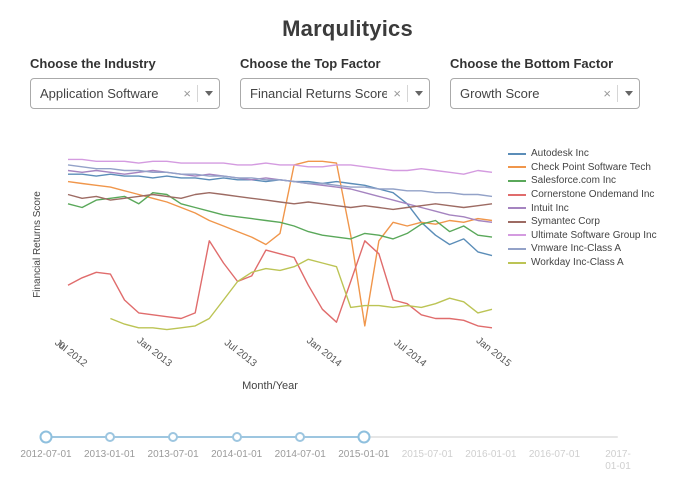 This screenshot has height=494, width=695. Describe the element at coordinates (173, 454) in the screenshot. I see `slider-tick-label: 2013-07-01` at that location.